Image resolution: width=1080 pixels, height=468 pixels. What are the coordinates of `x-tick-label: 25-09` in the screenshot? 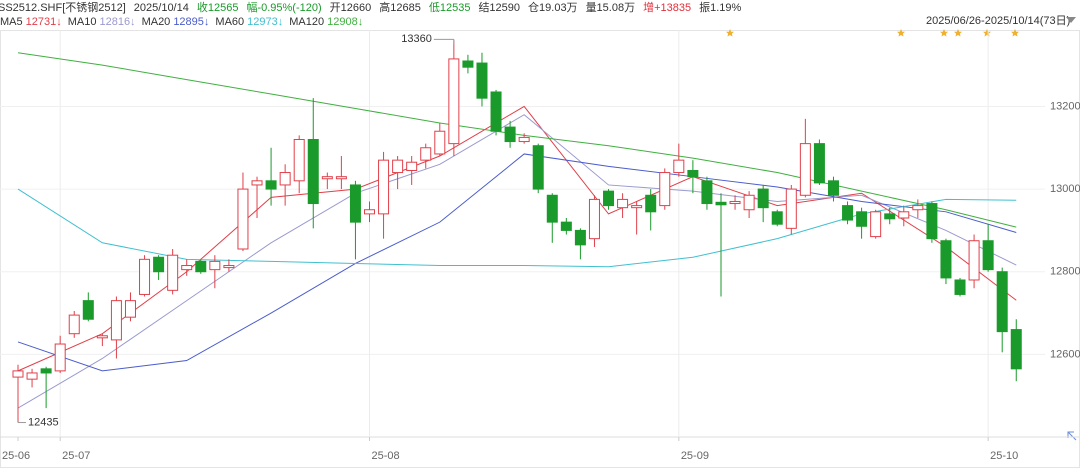 It's located at (695, 456).